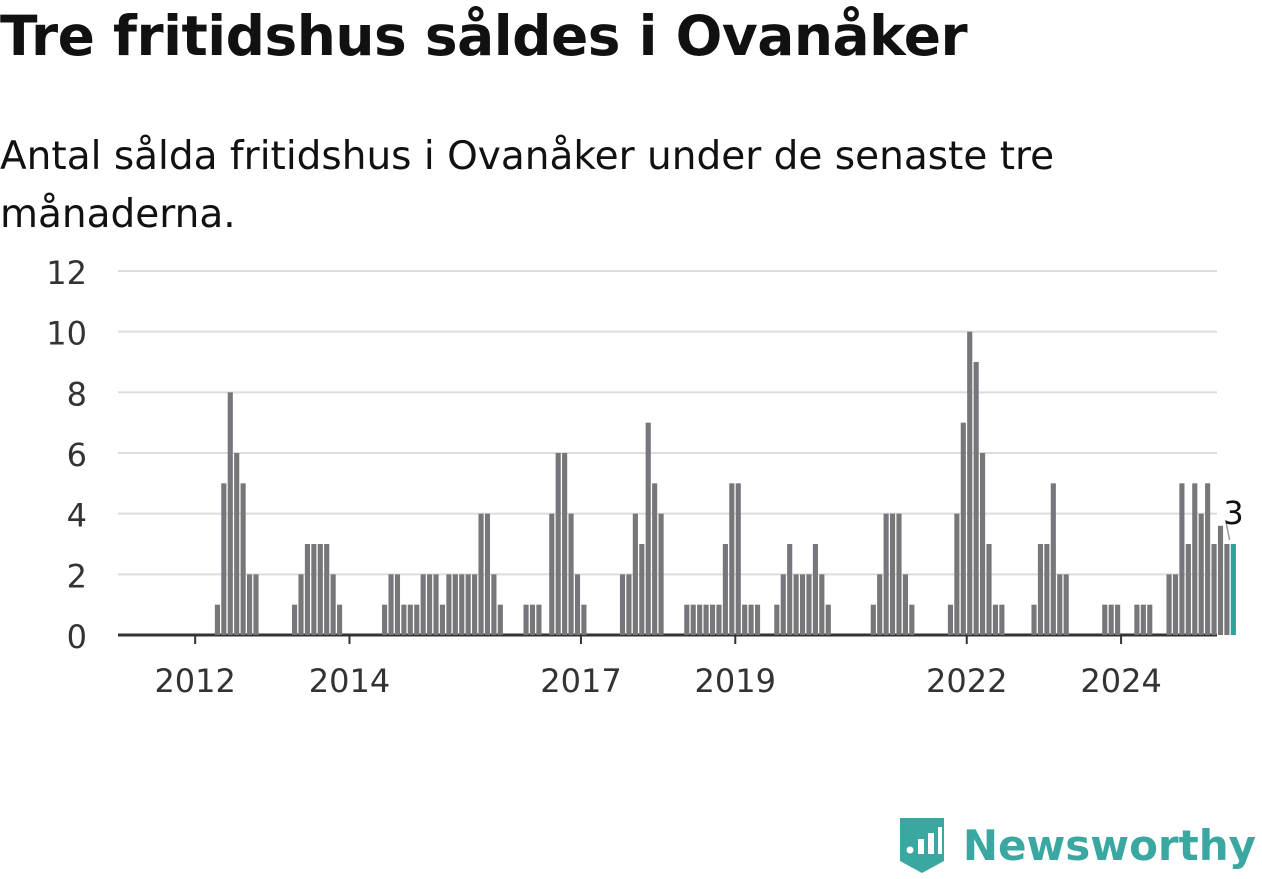 This screenshot has height=879, width=1262. What do you see at coordinates (580, 681) in the screenshot?
I see `x-tick-label: 2017` at bounding box center [580, 681].